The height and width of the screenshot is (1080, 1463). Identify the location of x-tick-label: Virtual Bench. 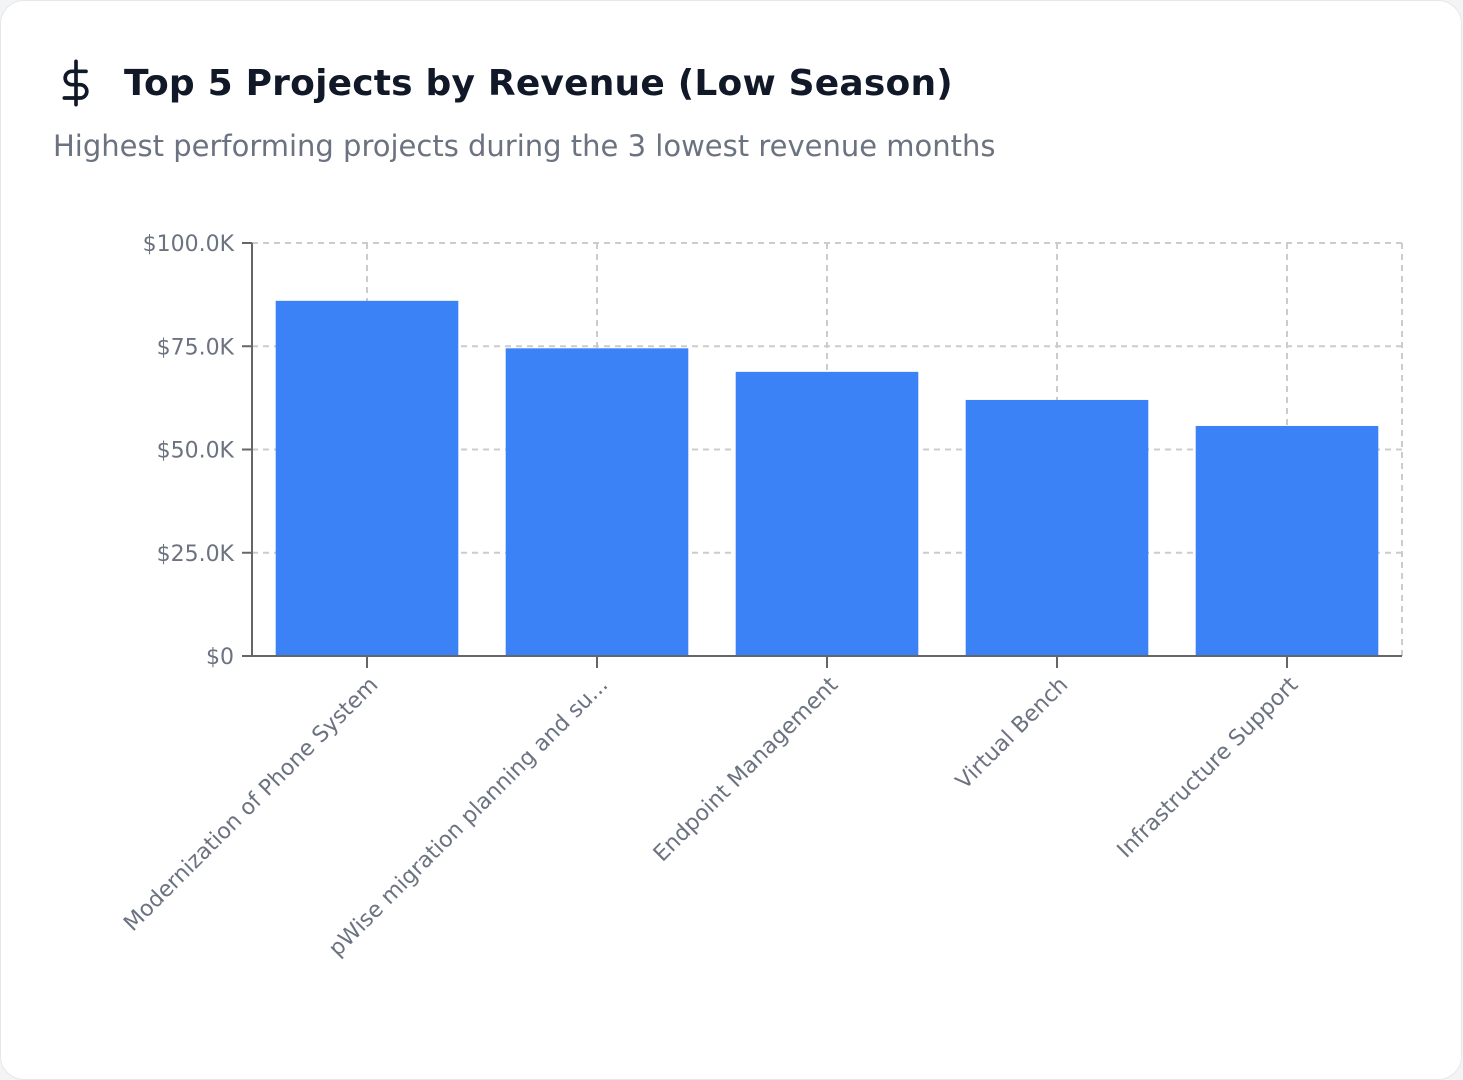
(1012, 734).